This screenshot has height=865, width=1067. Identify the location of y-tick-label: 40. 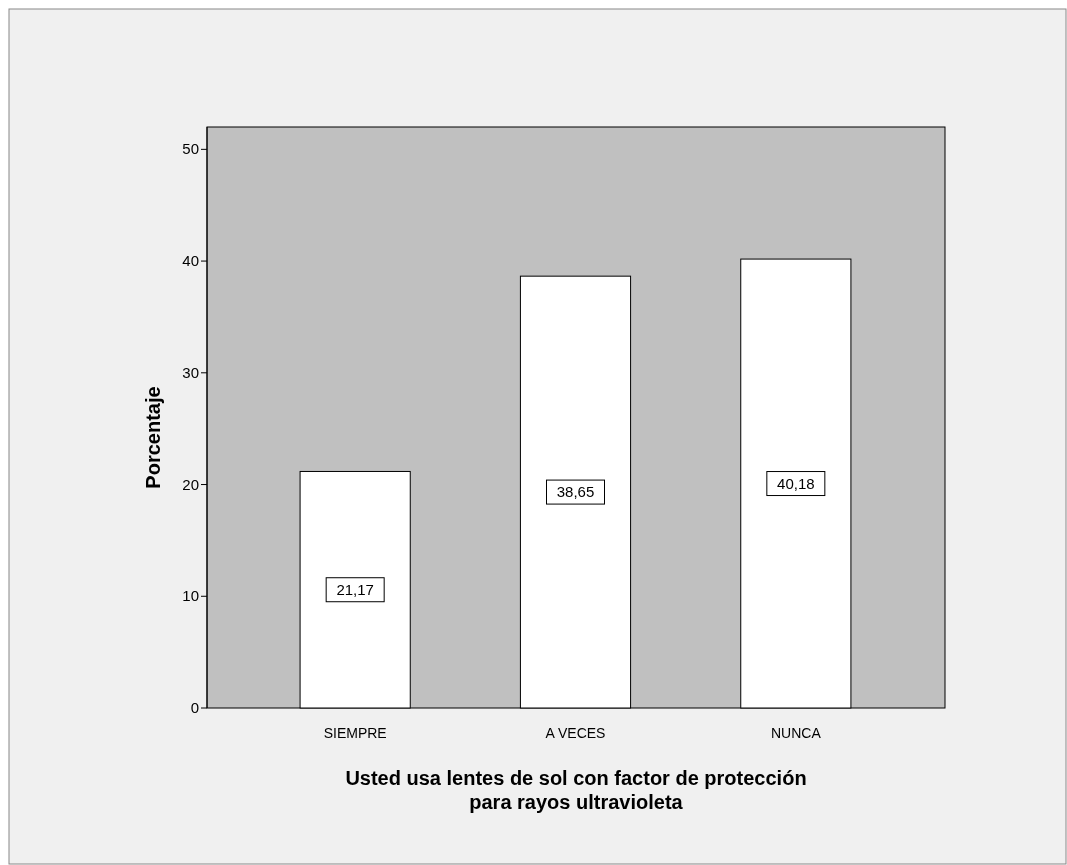
(190, 261).